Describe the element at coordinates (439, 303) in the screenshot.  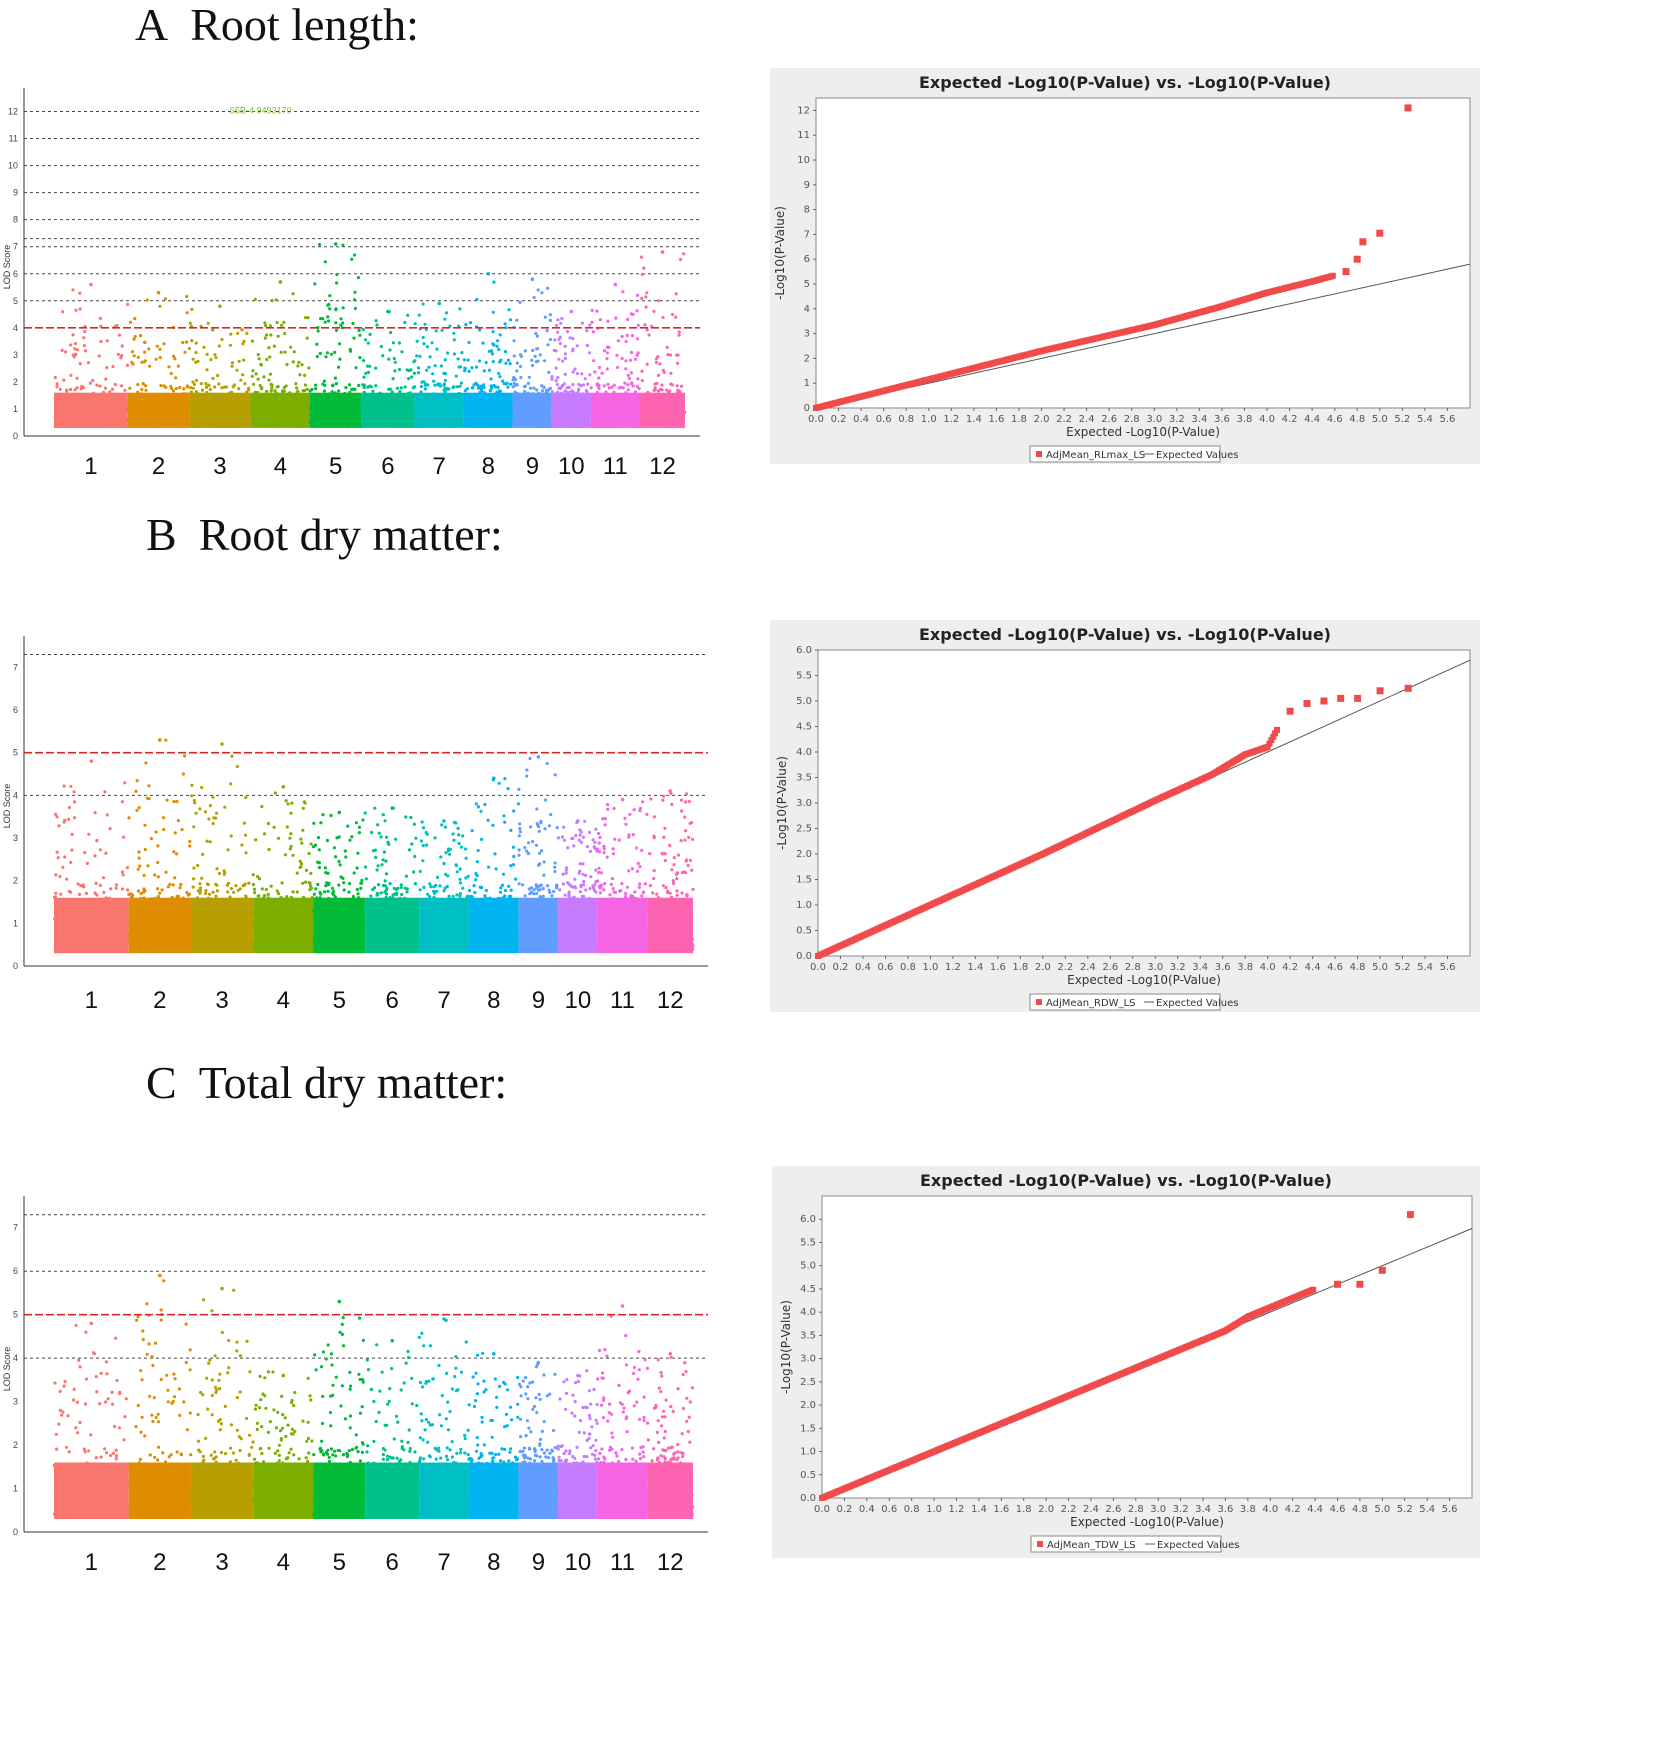
I see `peak-snp-point` at that location.